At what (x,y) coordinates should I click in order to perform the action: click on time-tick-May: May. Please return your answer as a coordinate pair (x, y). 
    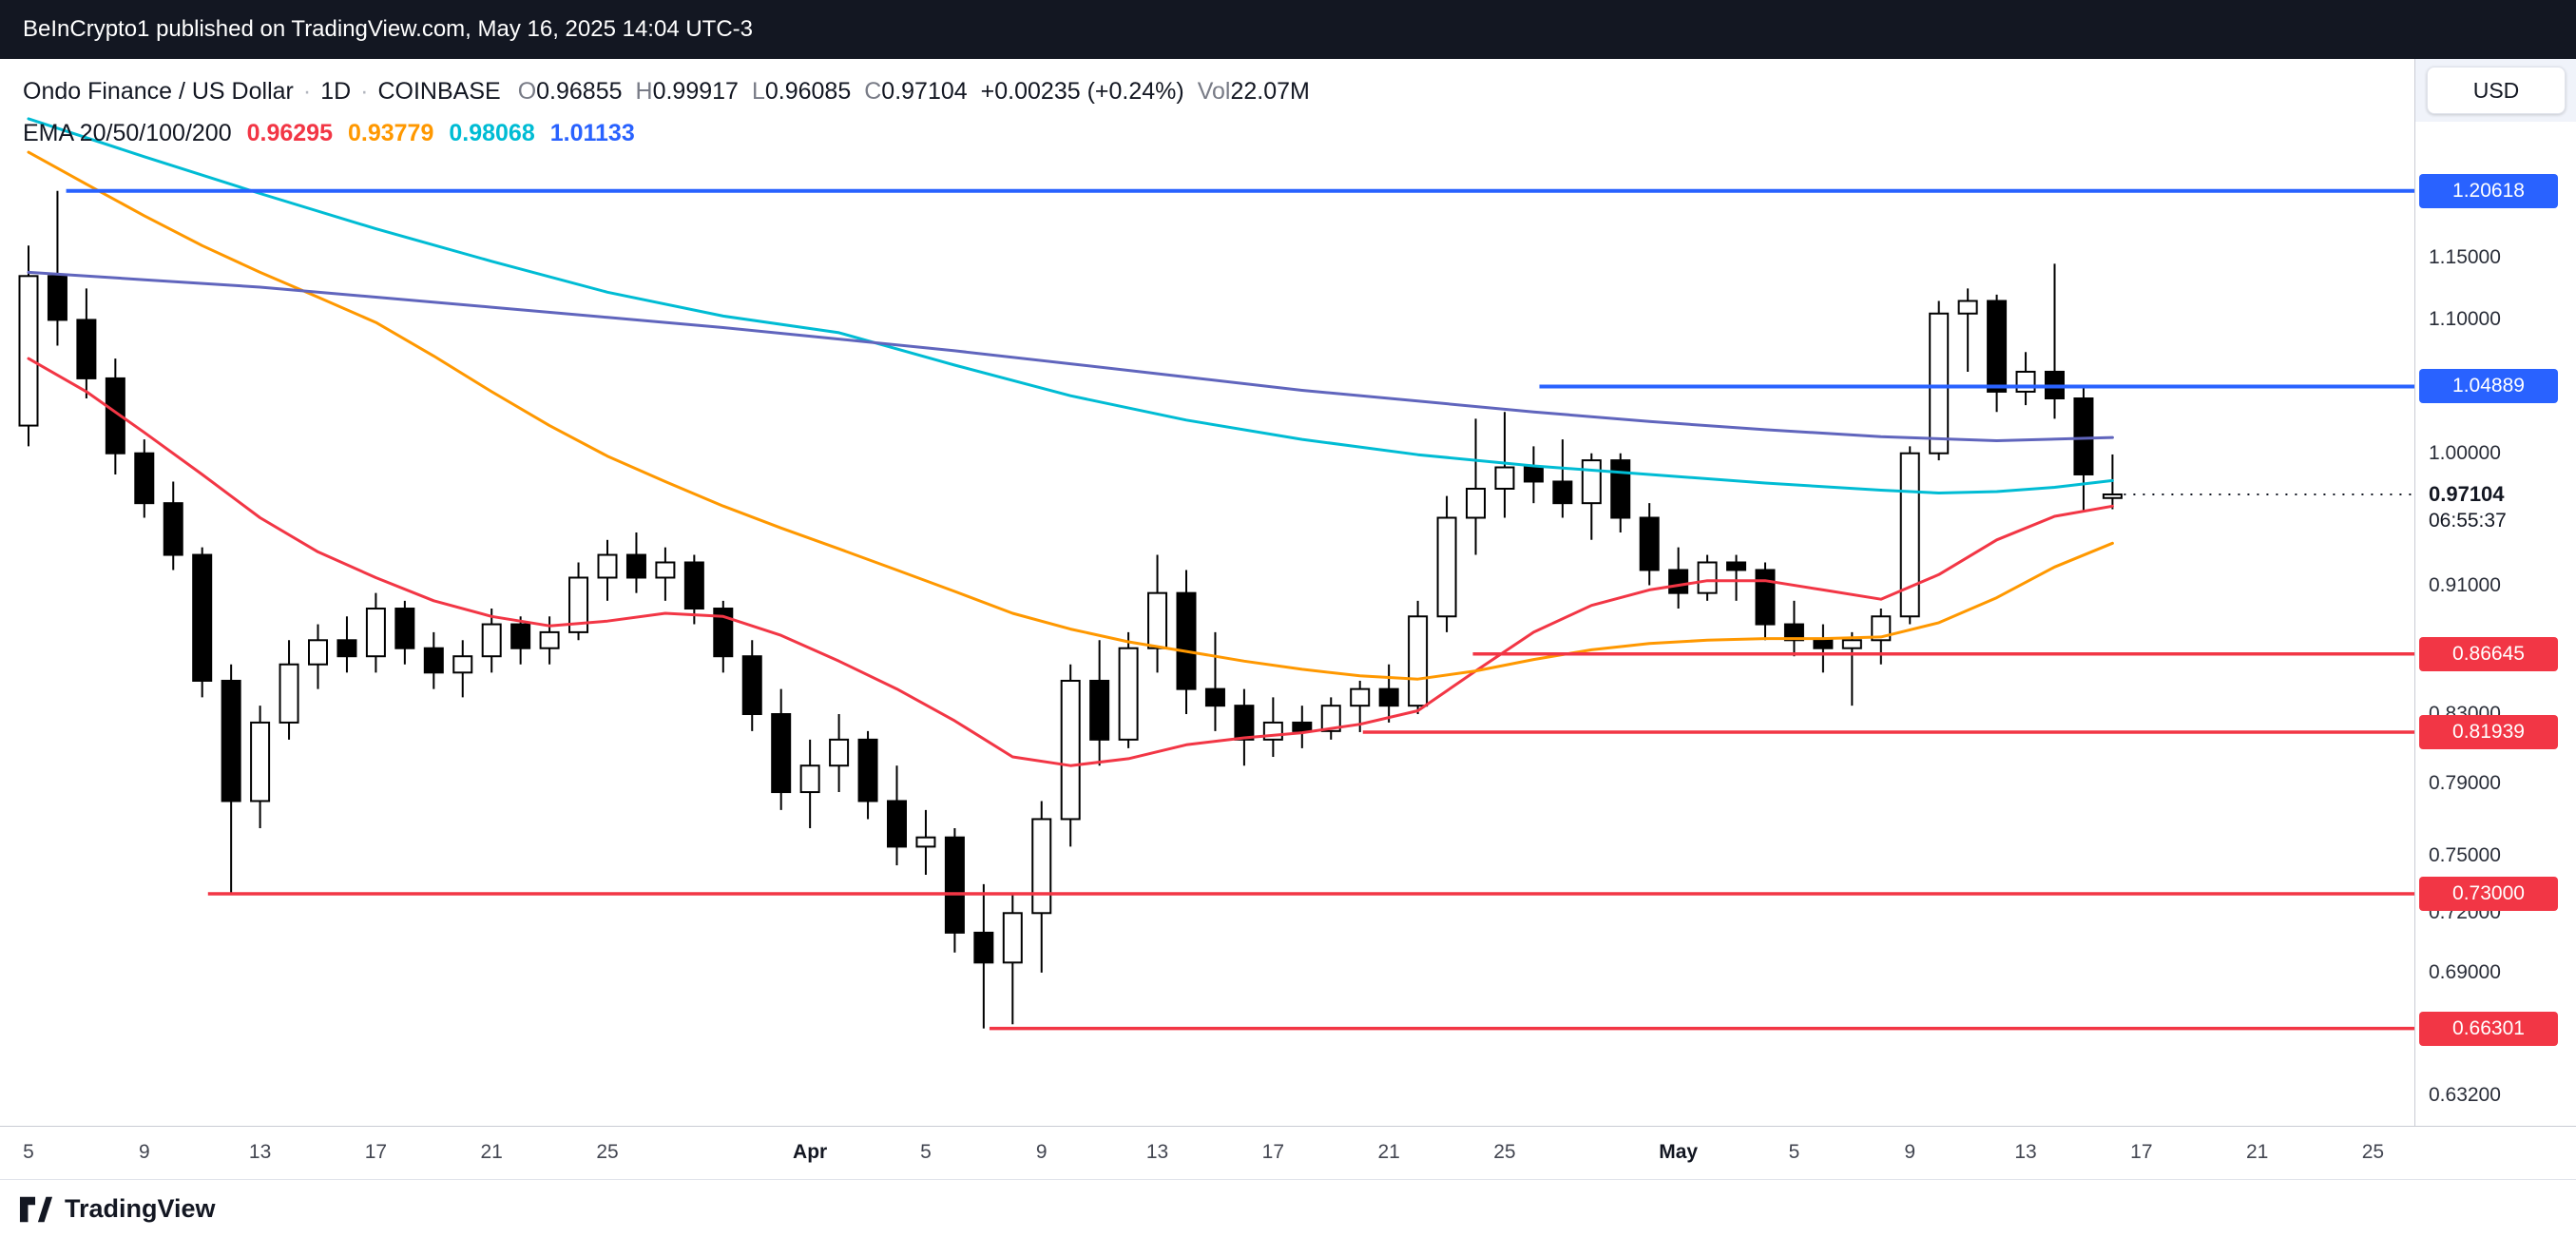
    Looking at the image, I should click on (1679, 1152).